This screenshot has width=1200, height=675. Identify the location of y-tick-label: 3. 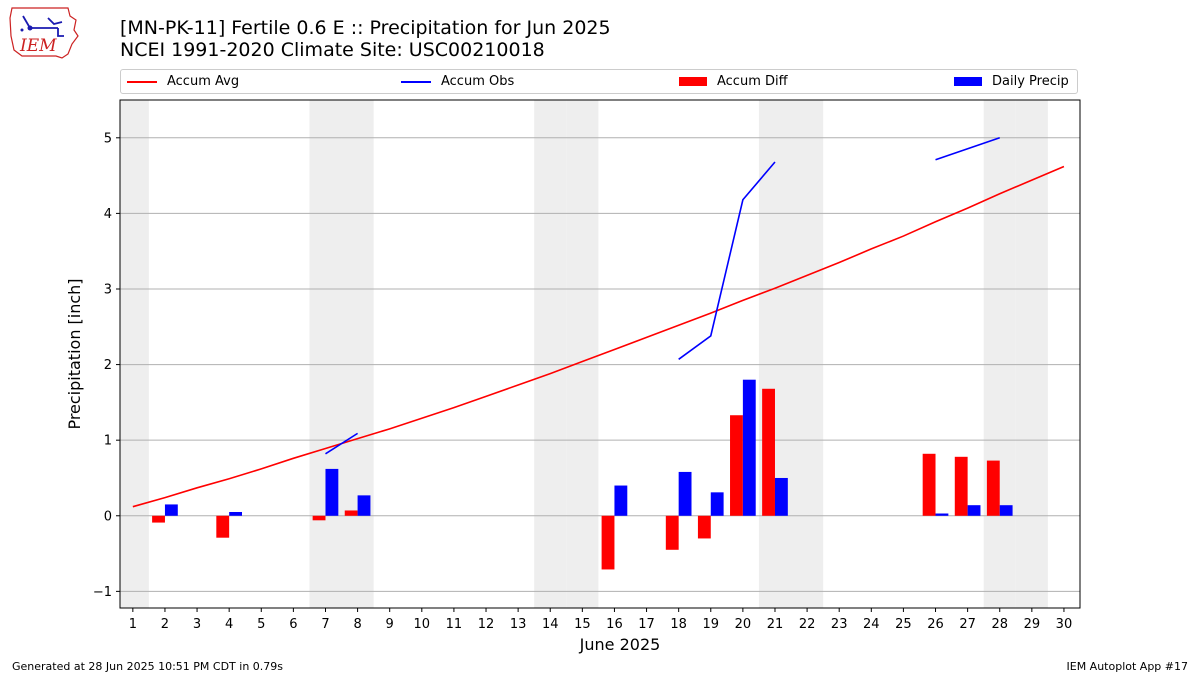
(108, 289).